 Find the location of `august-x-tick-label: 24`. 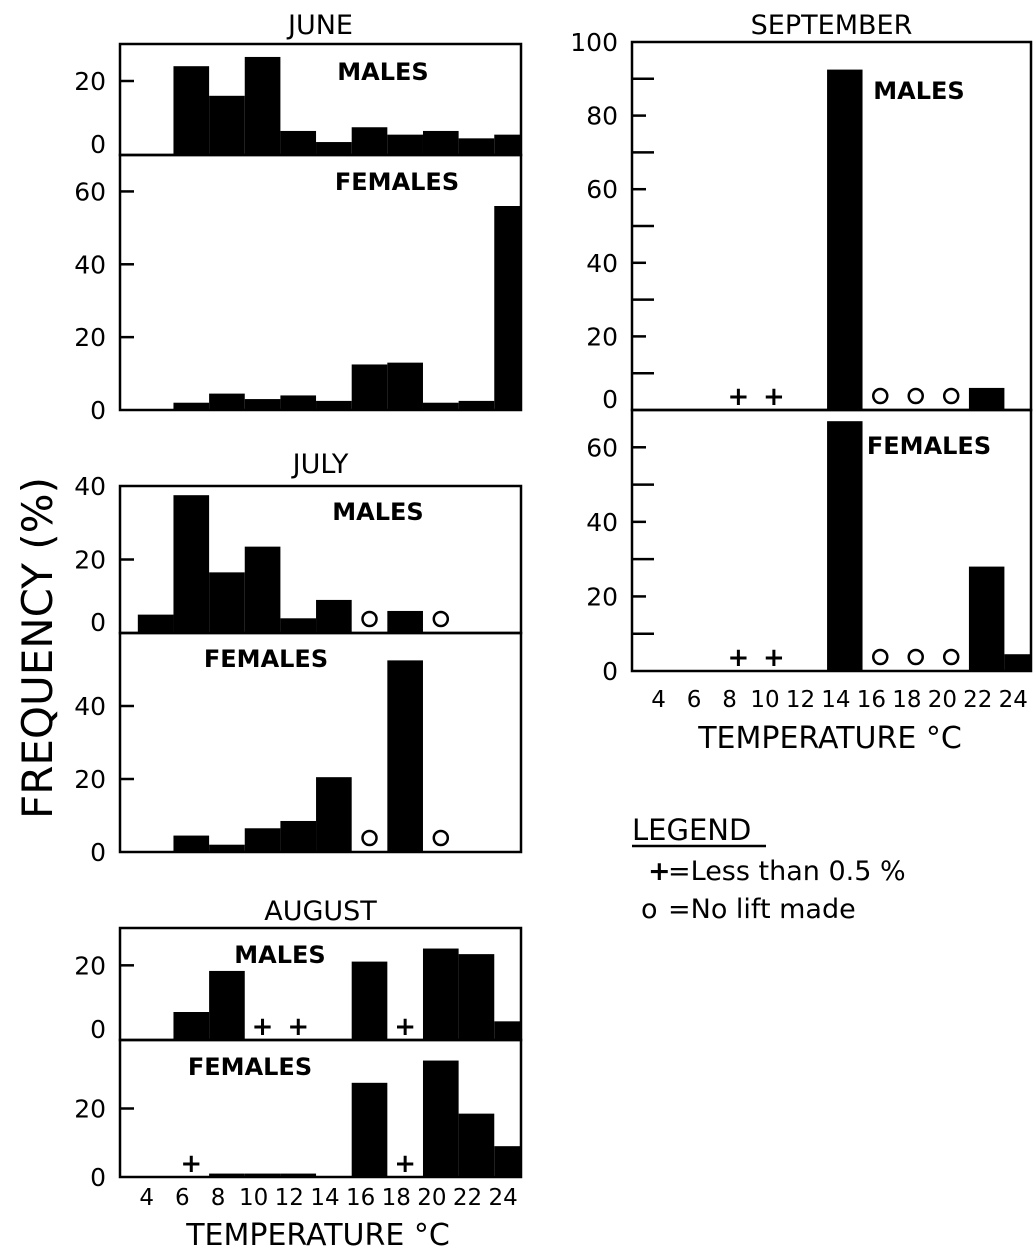

august-x-tick-label: 24 is located at coordinates (503, 1198).